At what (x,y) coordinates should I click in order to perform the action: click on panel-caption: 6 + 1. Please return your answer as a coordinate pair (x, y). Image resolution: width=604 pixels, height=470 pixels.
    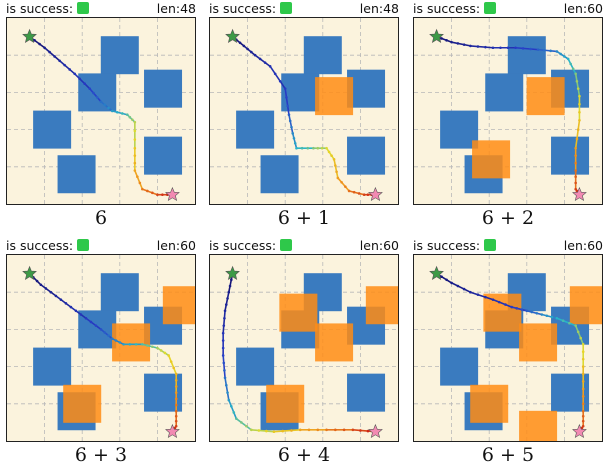
    Looking at the image, I should click on (304, 218).